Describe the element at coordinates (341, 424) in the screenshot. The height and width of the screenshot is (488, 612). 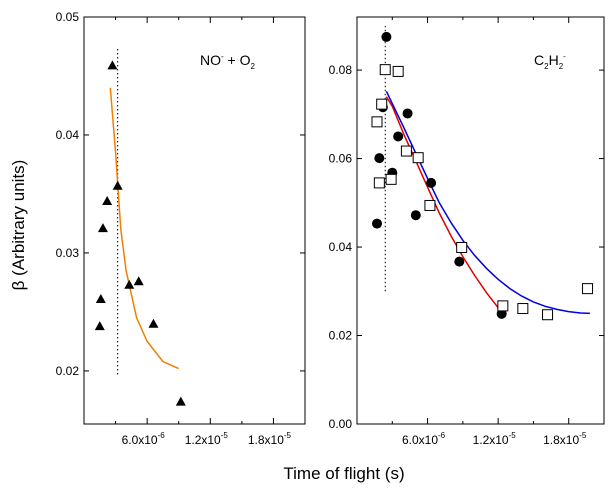
I see `y-tick-label: 0.00` at that location.